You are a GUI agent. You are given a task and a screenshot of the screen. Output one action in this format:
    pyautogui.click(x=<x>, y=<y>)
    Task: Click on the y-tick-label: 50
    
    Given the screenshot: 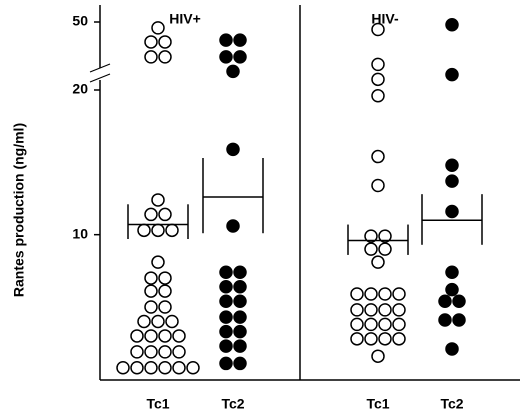 What is the action you would take?
    pyautogui.click(x=80, y=21)
    